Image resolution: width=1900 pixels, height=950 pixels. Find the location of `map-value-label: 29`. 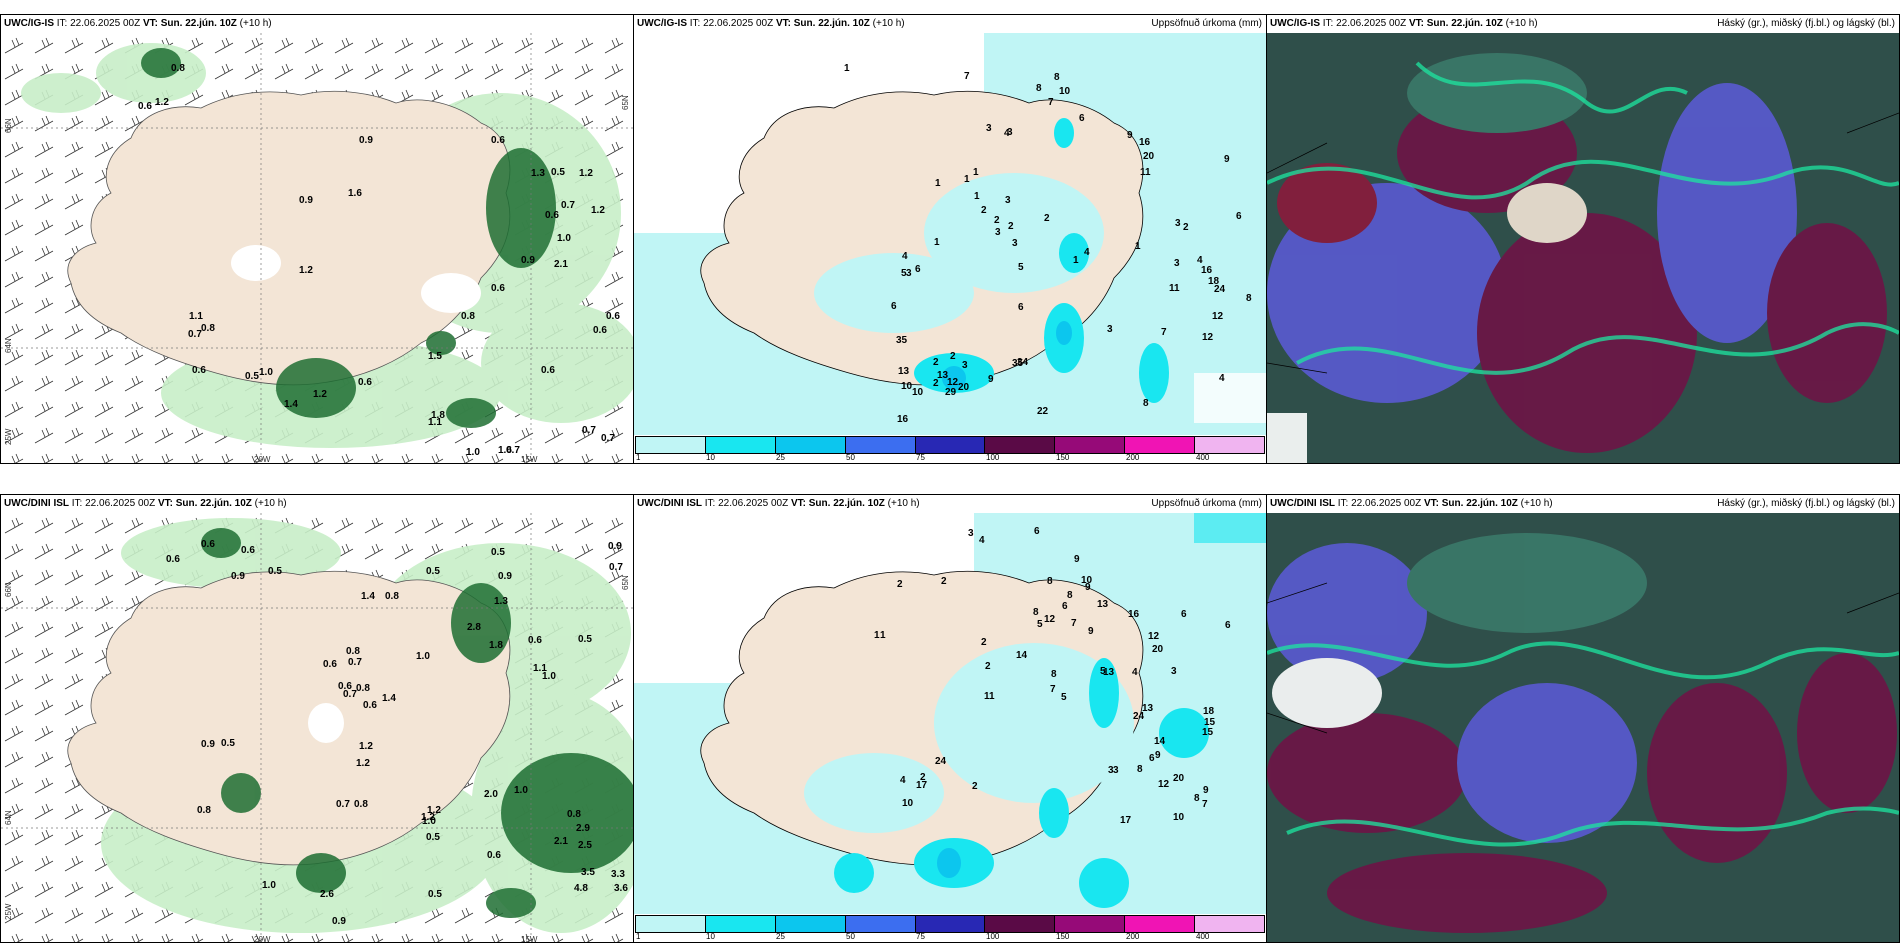

map-value-label: 29 is located at coordinates (951, 392).